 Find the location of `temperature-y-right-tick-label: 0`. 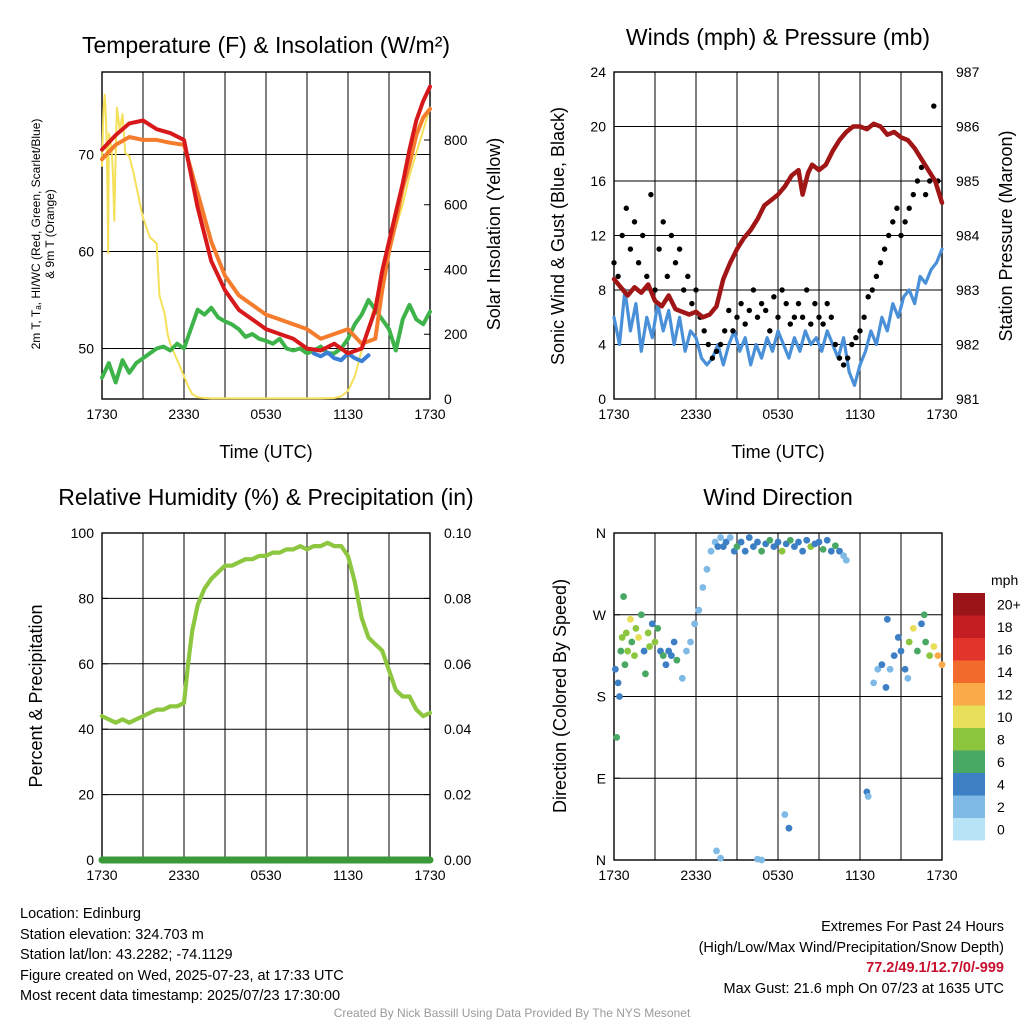

temperature-y-right-tick-label: 0 is located at coordinates (448, 399).